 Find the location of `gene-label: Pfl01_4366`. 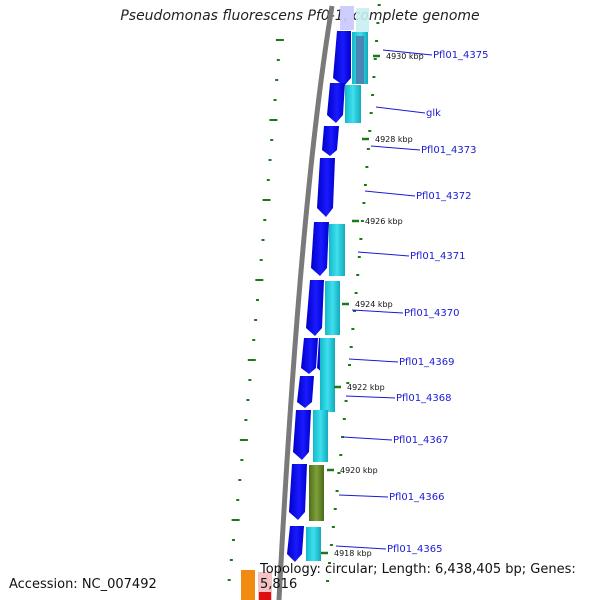

gene-label: Pfl01_4366 is located at coordinates (417, 497).